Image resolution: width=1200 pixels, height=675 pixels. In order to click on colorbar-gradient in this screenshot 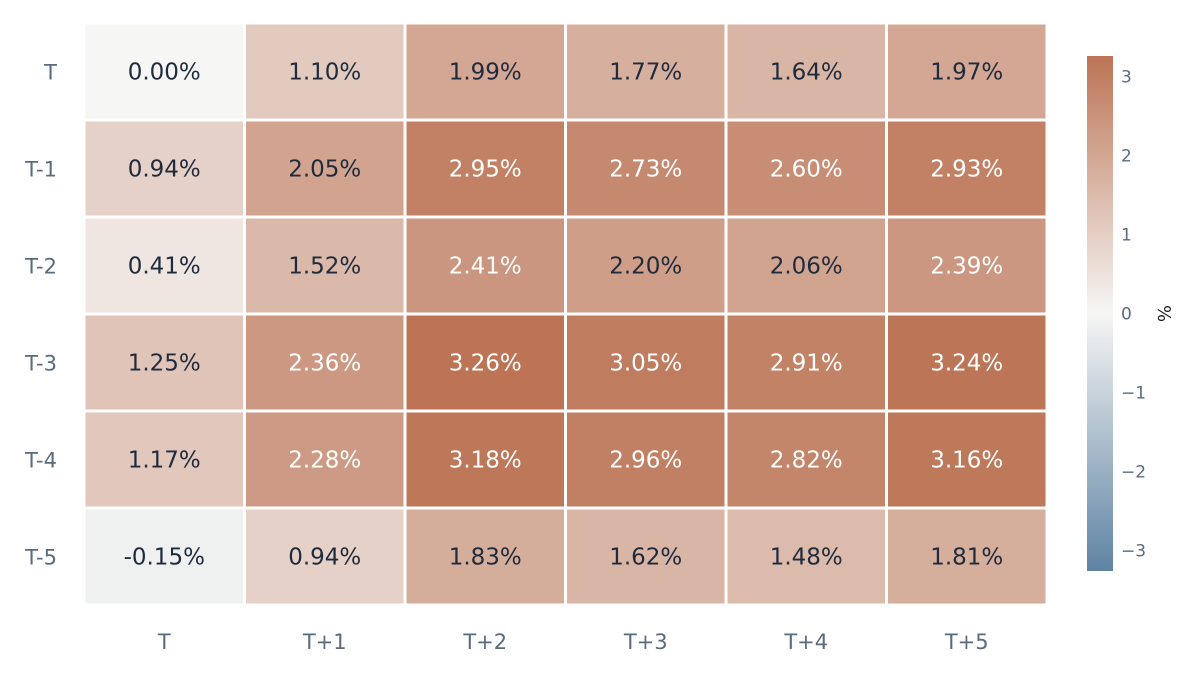, I will do `click(1100, 313)`.